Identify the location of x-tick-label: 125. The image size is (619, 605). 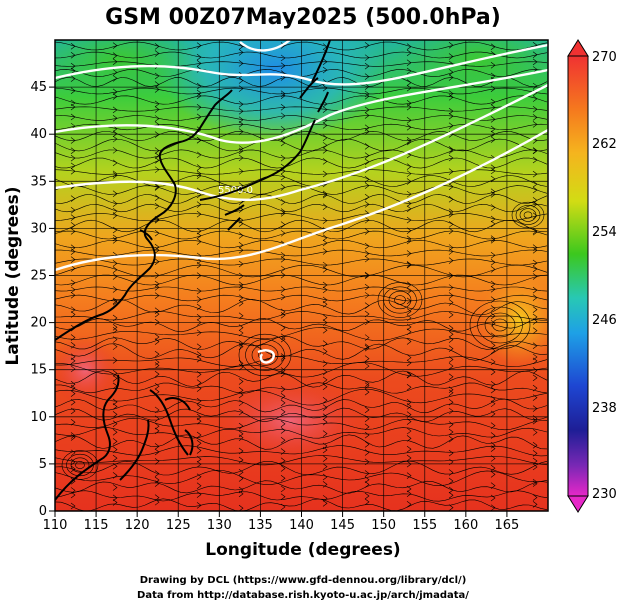
(178, 525).